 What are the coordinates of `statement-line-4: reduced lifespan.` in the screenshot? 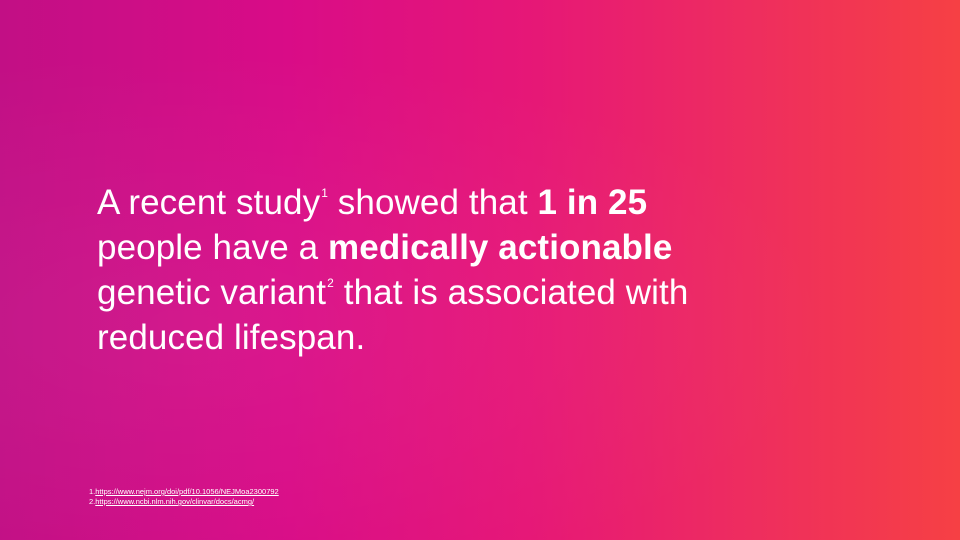 It's located at (231, 337).